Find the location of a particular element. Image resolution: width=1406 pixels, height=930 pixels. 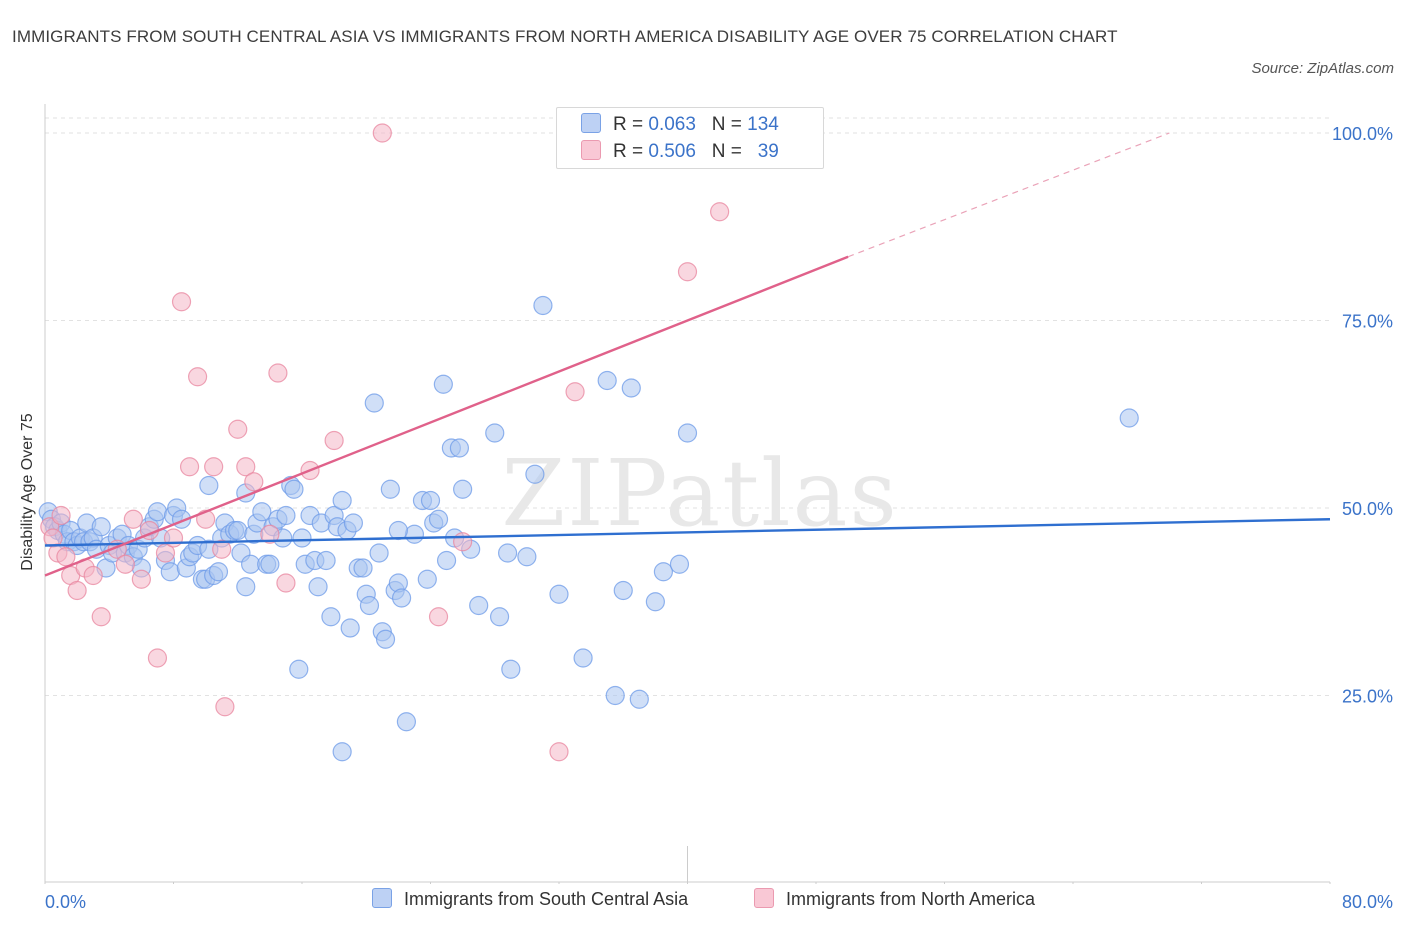

series-legend-south-central-asia: Immigrants from South Central Asia is located at coordinates (530, 899).